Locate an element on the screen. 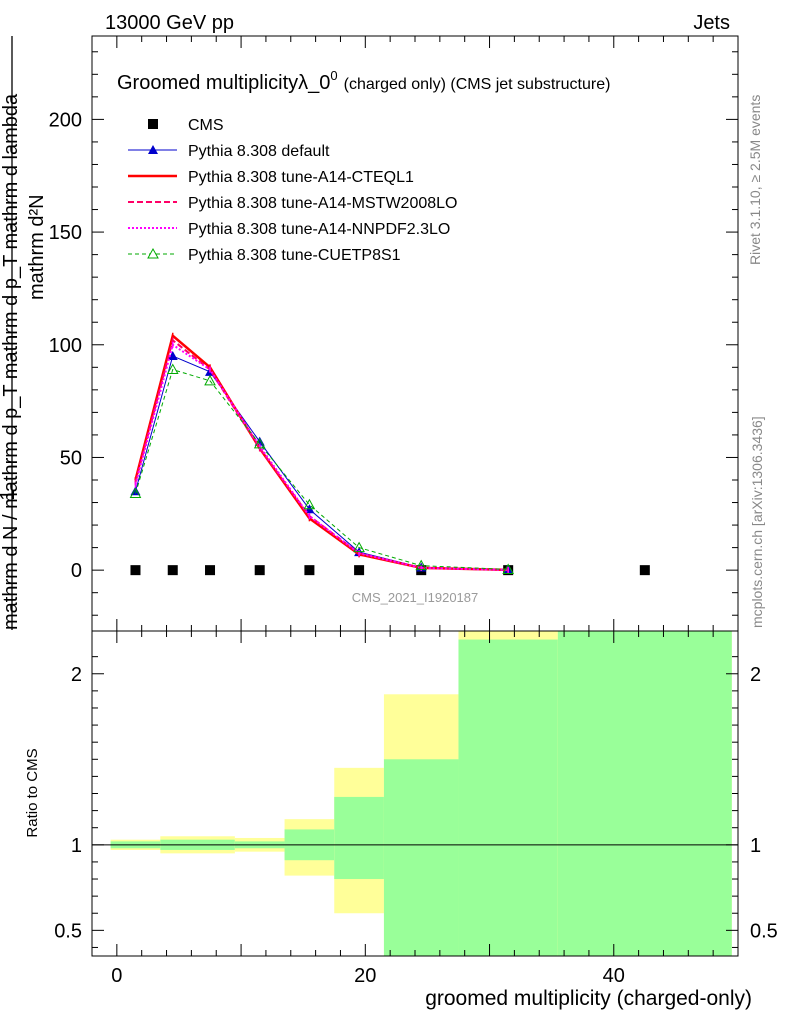  legend-entry-0: CMS is located at coordinates (186, 125).